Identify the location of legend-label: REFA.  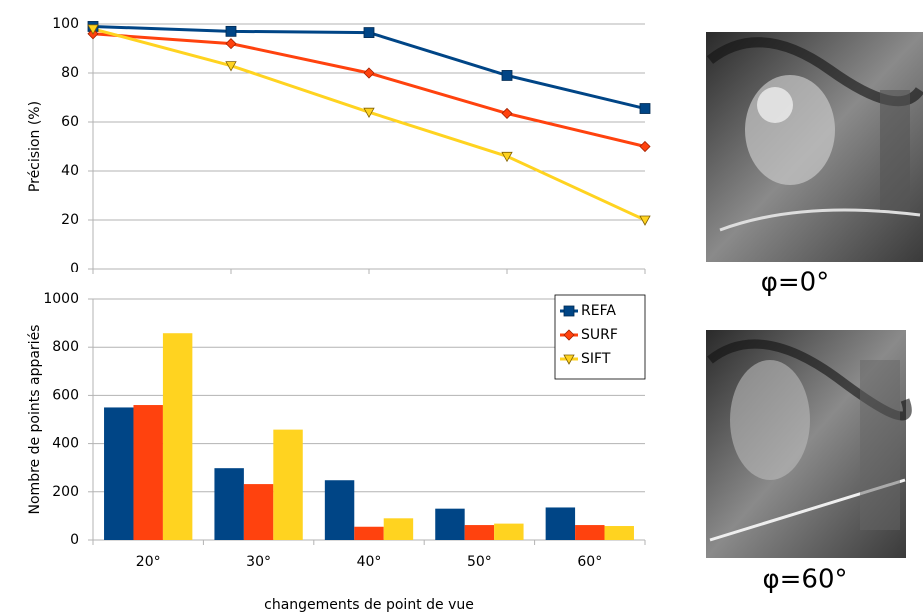
(598, 311).